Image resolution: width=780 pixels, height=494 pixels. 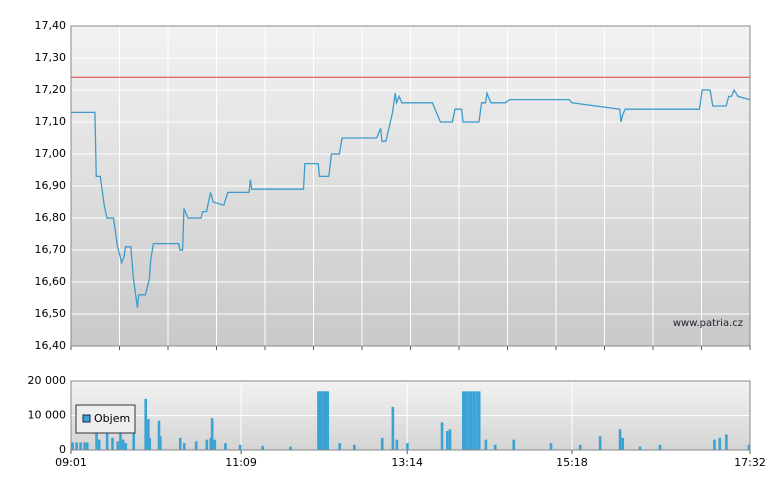 What do you see at coordinates (410, 415) in the screenshot?
I see `panel-border` at bounding box center [410, 415].